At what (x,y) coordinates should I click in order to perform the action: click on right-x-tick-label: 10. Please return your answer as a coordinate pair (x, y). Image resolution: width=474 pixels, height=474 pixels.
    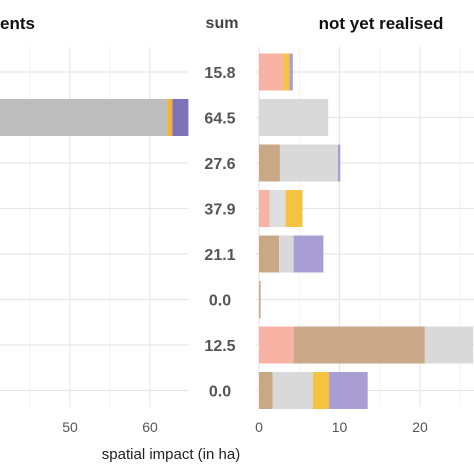
    Looking at the image, I should click on (340, 427).